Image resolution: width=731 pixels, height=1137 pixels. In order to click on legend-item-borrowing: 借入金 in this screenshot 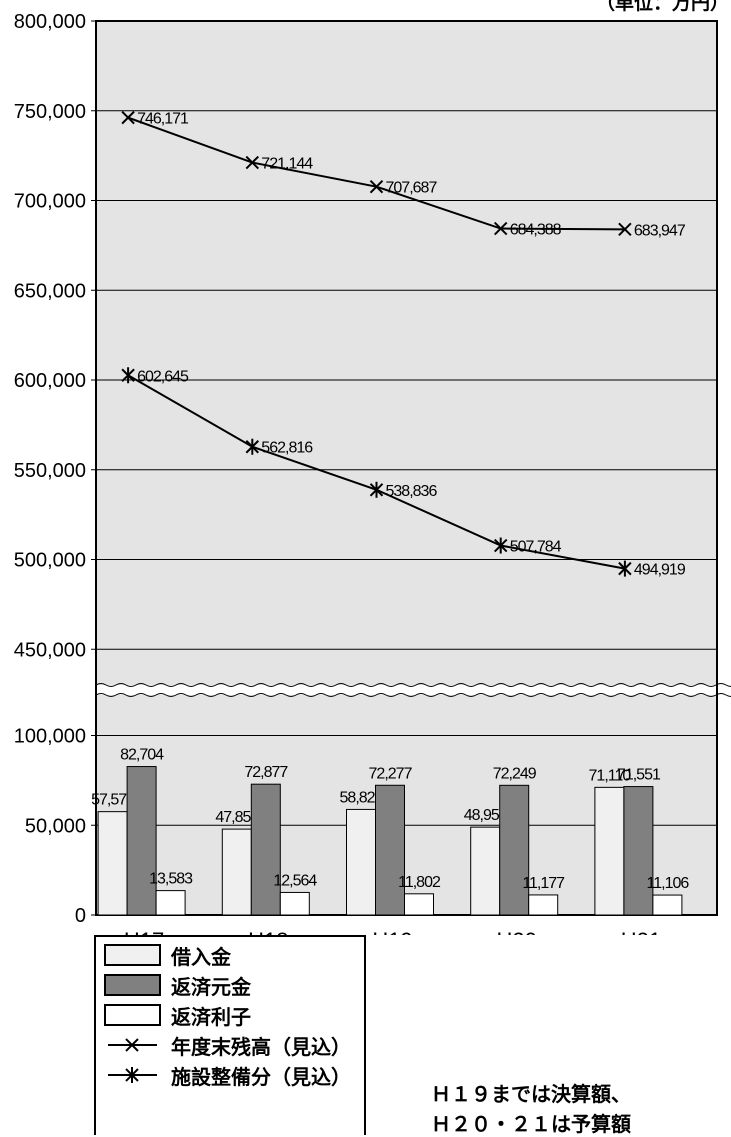, I will do `click(167, 955)`.